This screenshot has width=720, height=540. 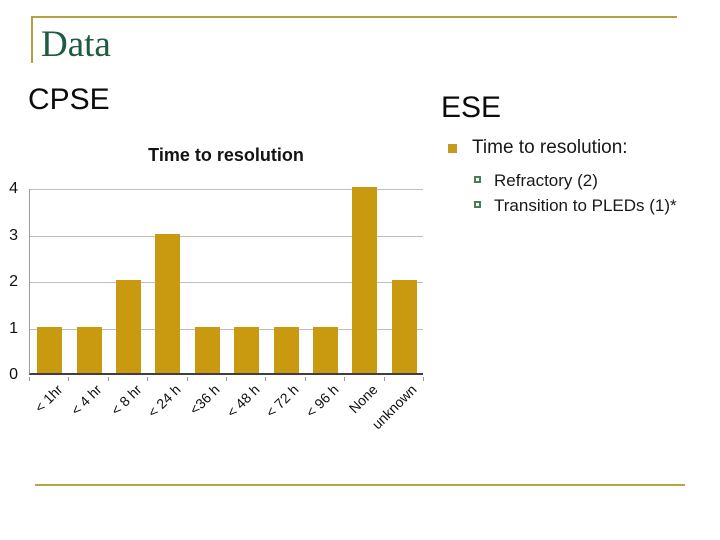 I want to click on sub-bullet-refractory: Refractory (2), so click(x=536, y=181).